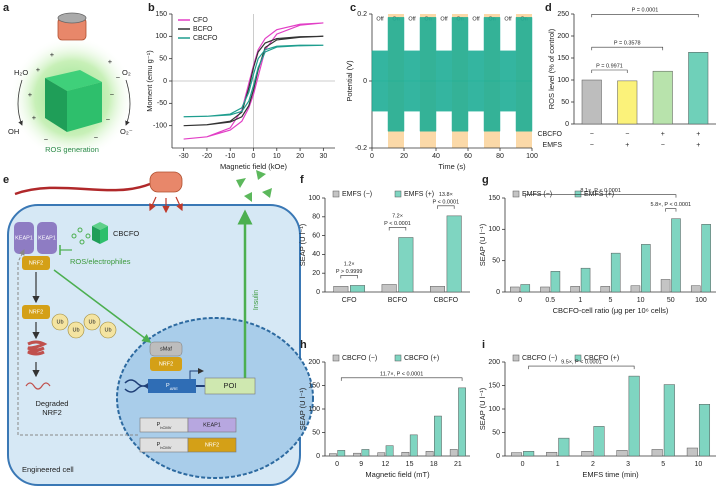 Image resolution: width=721 pixels, height=493 pixels. Describe the element at coordinates (256, 300) in the screenshot. I see `label: Insulin` at that location.